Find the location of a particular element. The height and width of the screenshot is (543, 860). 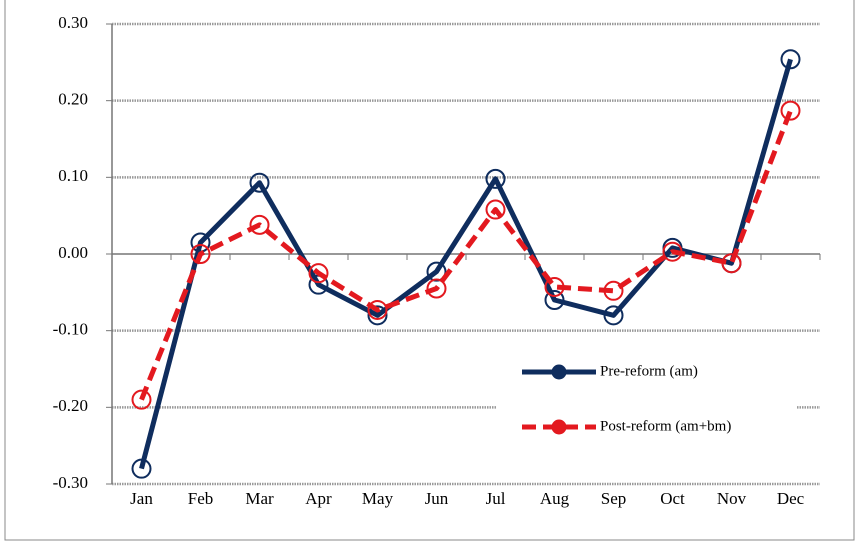

x-tick-label: Jul is located at coordinates (496, 498).